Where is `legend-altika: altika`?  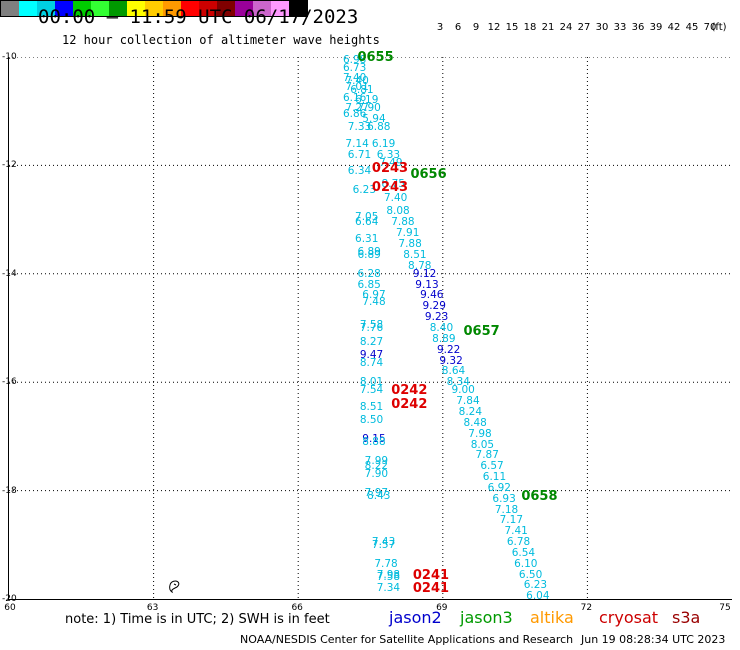 legend-altika: altika is located at coordinates (552, 617).